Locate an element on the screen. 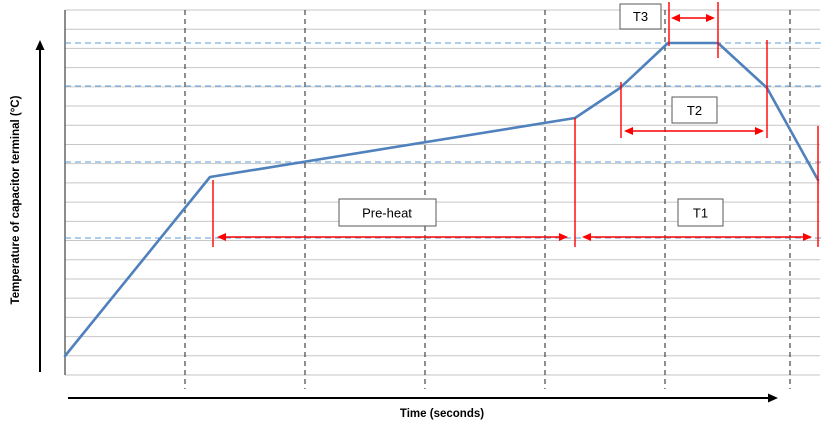 This screenshot has width=831, height=438. y-axis-label: Temperature of capacitor terminal (°C) is located at coordinates (16, 199).